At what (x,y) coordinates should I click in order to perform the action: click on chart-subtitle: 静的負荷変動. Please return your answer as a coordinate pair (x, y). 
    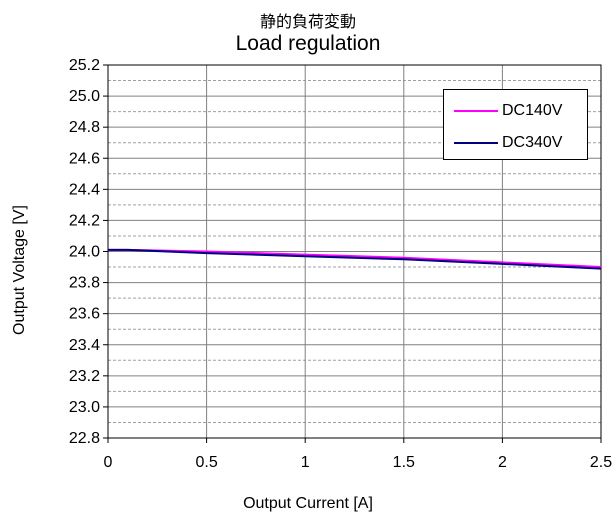
    Looking at the image, I should click on (307, 21).